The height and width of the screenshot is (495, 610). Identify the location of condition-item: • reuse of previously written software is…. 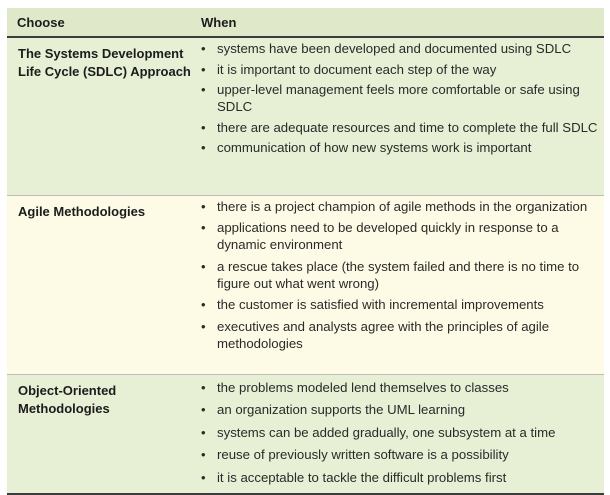
(355, 454).